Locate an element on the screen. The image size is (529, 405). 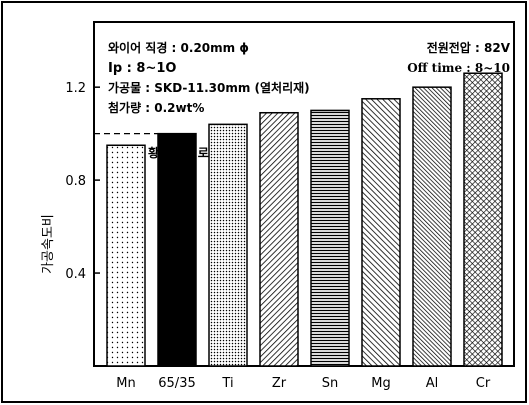
annotation-additive: 첨가량 : 0.2wt% is located at coordinates (156, 107).